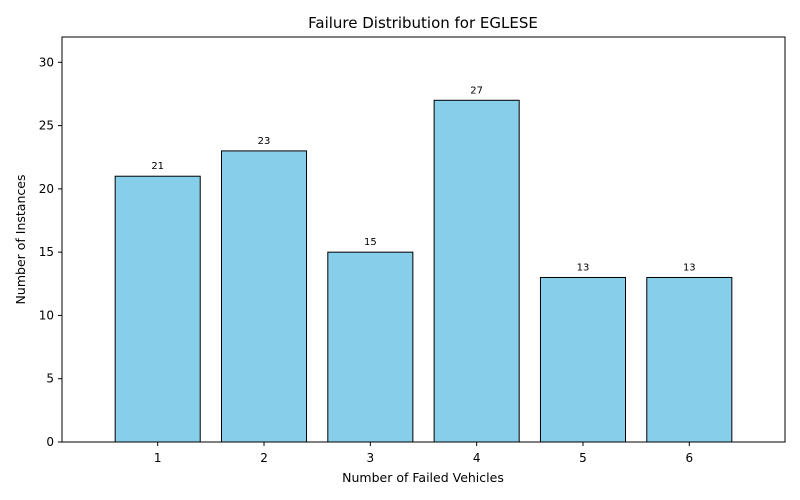 The image size is (800, 500). I want to click on chart-title: Failure Distribution for EGLESE, so click(423, 23).